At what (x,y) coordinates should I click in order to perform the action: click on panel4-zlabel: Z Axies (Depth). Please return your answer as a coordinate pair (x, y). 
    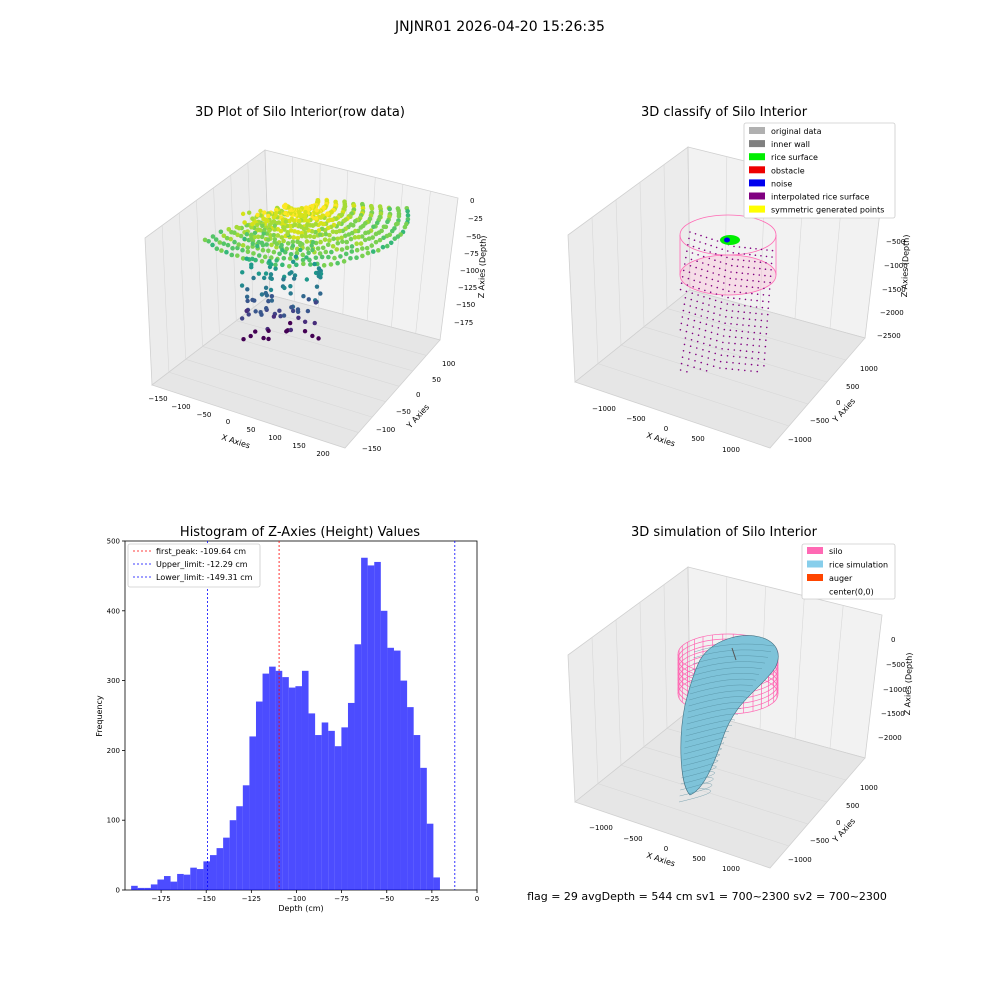
    Looking at the image, I should click on (908, 683).